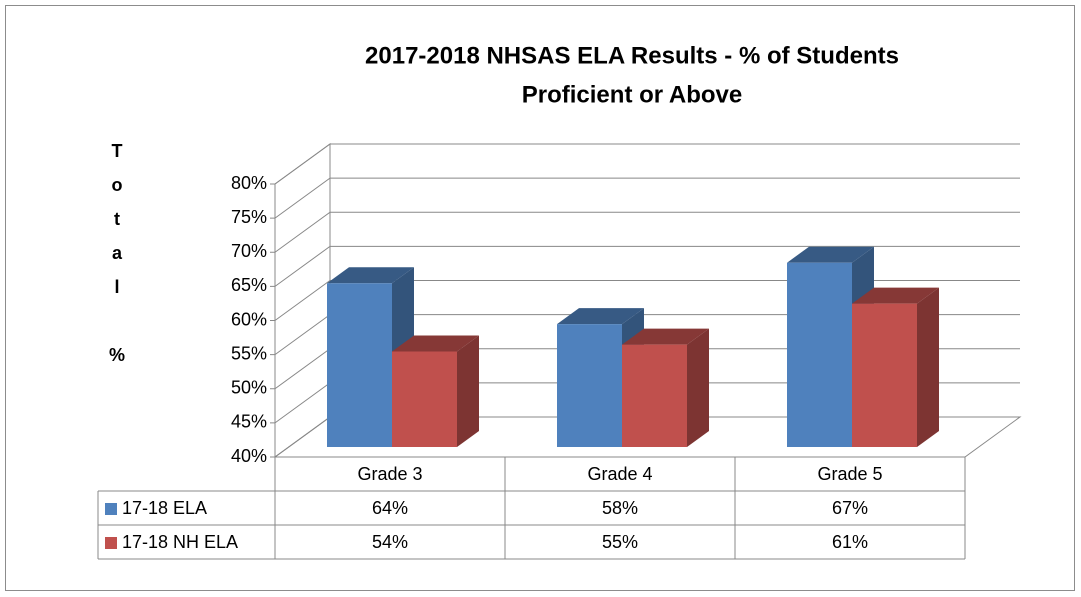 This screenshot has width=1081, height=597. Describe the element at coordinates (849, 474) in the screenshot. I see `x-tick-label: Grade 5` at that location.